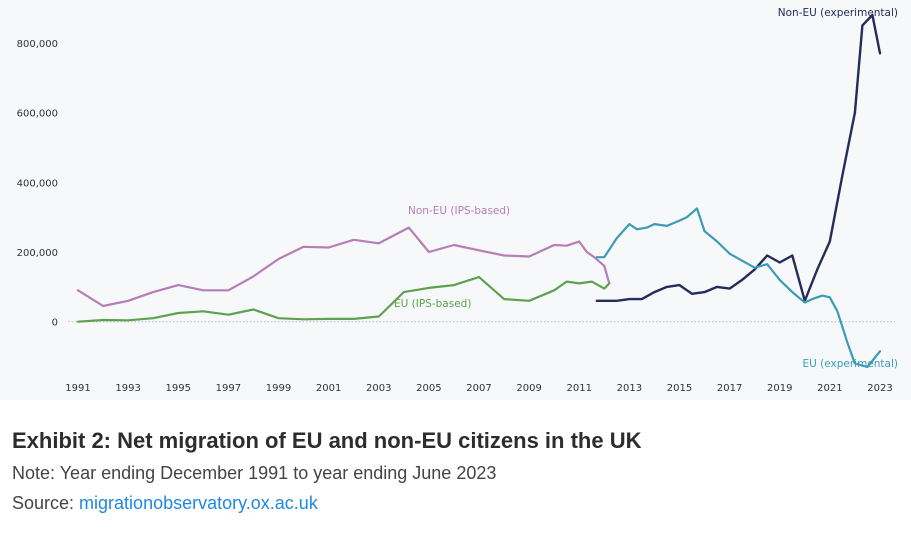 The height and width of the screenshot is (535, 911). What do you see at coordinates (37, 44) in the screenshot?
I see `y-tick-label: 800,000` at bounding box center [37, 44].